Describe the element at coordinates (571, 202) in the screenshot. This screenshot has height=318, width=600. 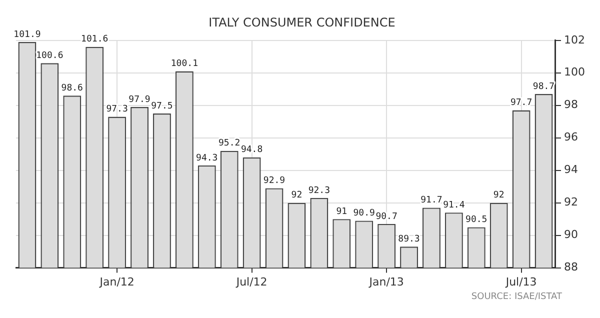
I see `y-tick-label: 92` at that location.